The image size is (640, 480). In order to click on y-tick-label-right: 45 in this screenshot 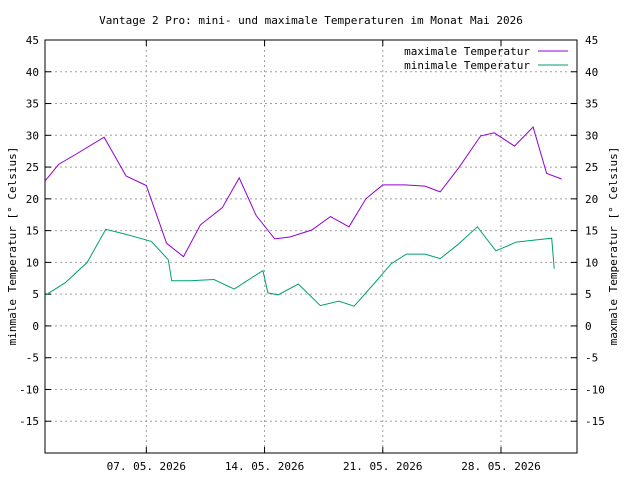, I will do `click(591, 40)`.